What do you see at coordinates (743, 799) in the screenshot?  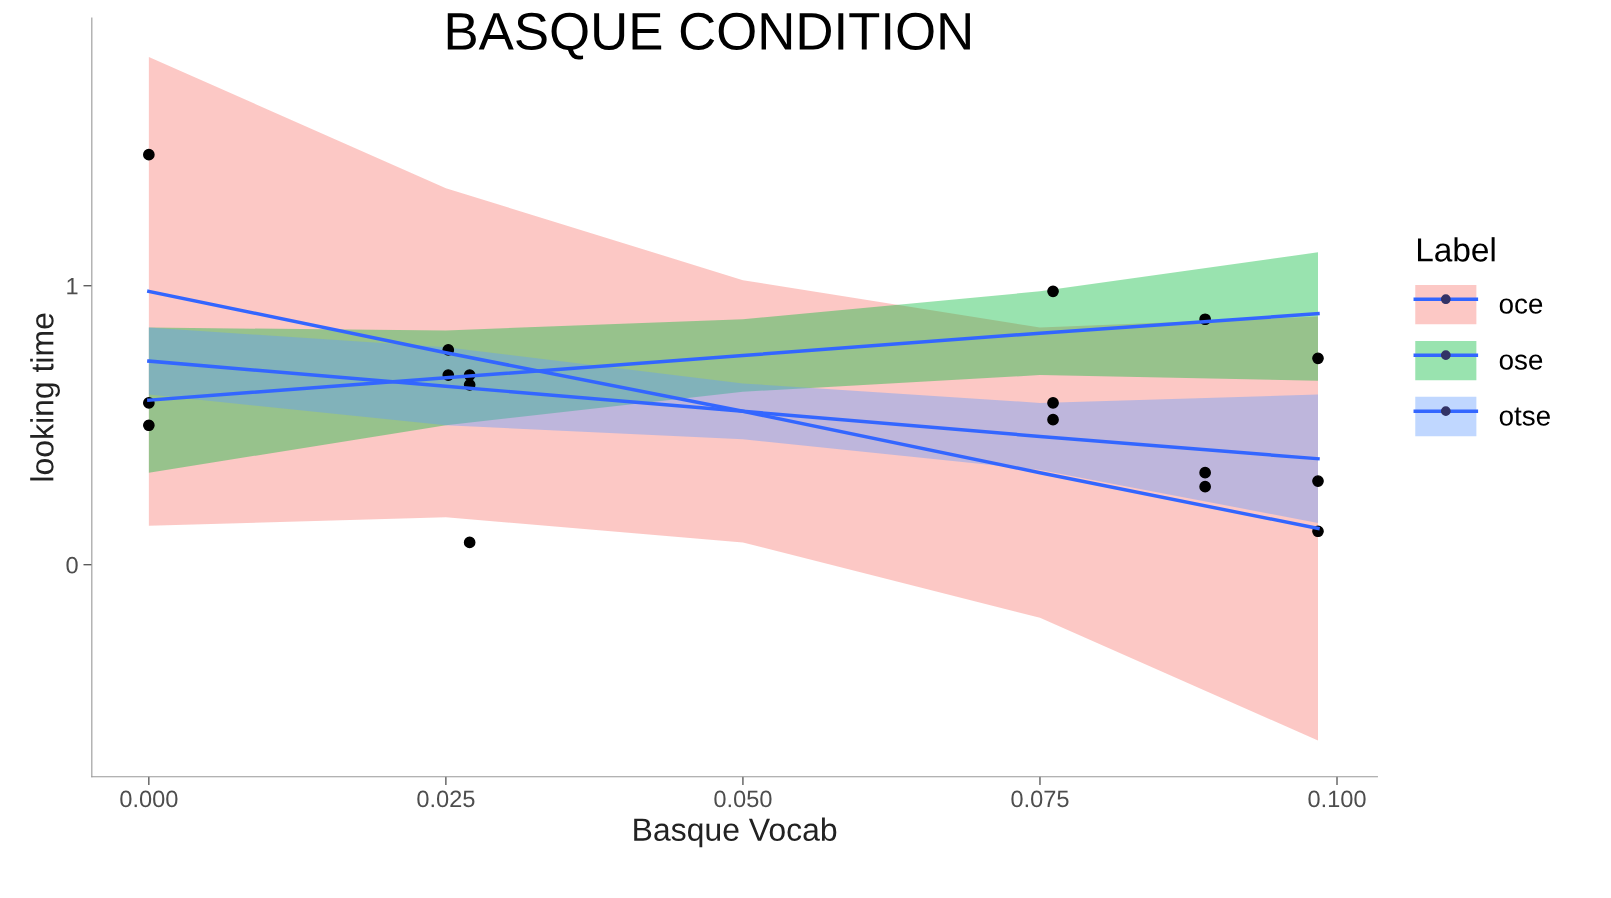 I see `x-tick-label: 0.050` at bounding box center [743, 799].